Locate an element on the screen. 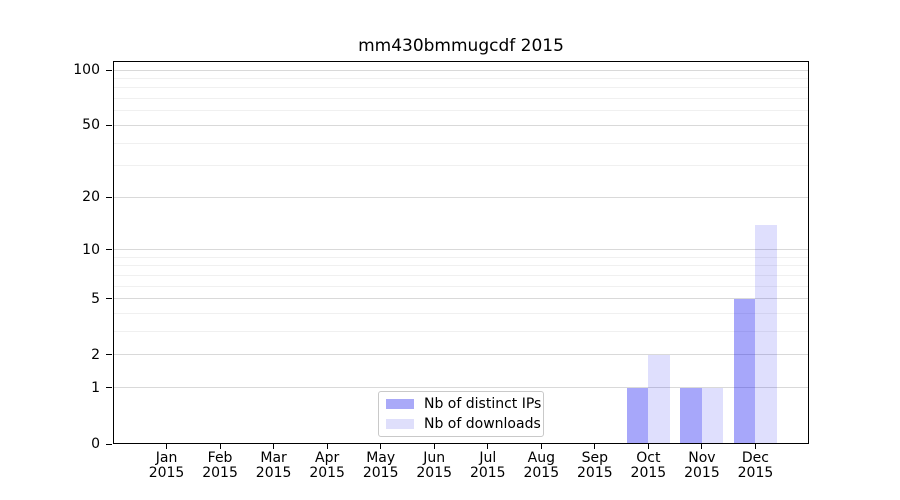 Image resolution: width=900 pixels, height=500 pixels. x-tick-month: Oct is located at coordinates (648, 458).